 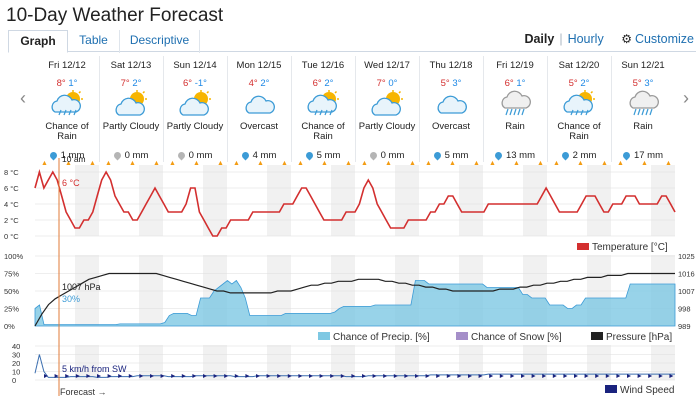 What do you see at coordinates (14, 380) in the screenshot?
I see `wind-tick-label: 0` at bounding box center [14, 380].